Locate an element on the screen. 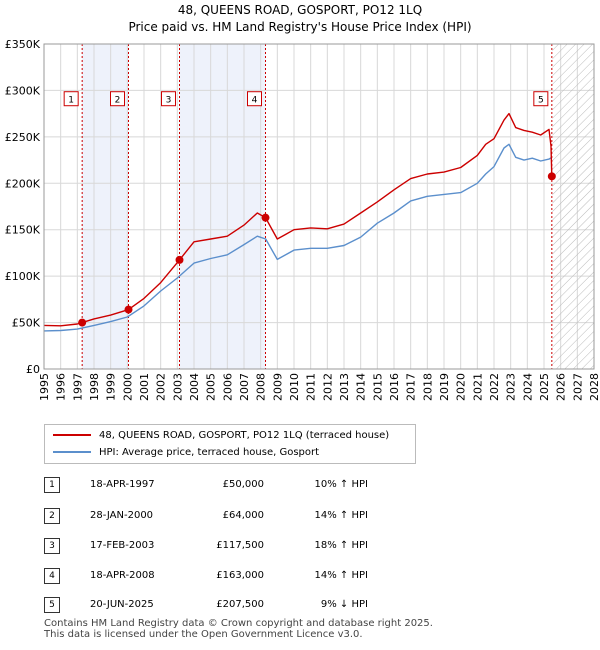 The height and width of the screenshot is (650, 600). future-hatch-region is located at coordinates (573, 206).